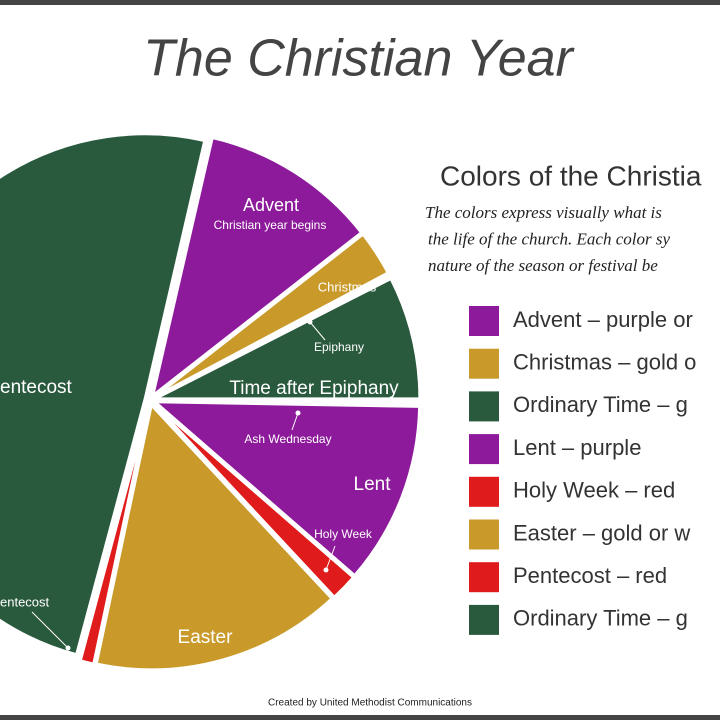 The image size is (720, 725). What do you see at coordinates (571, 175) in the screenshot?
I see `legend-heading: Colors of the Christia` at bounding box center [571, 175].